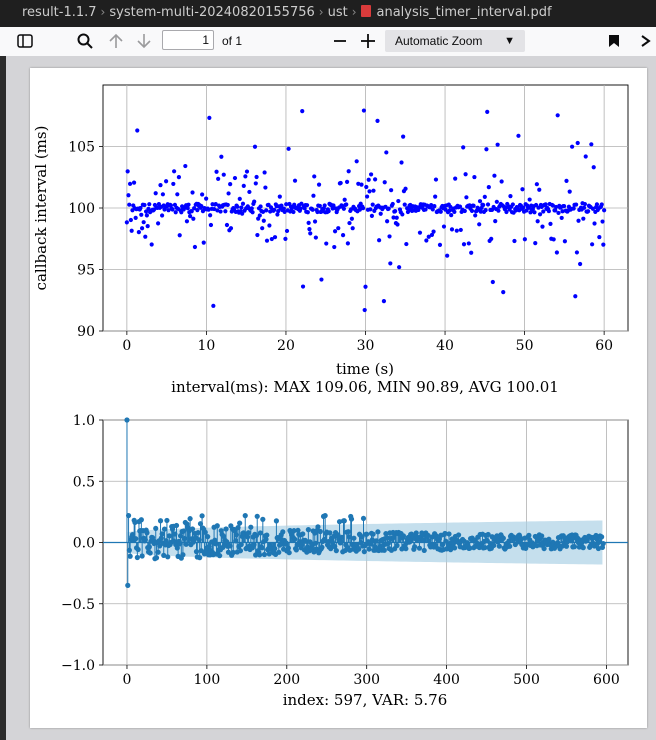 This screenshot has height=740, width=656. Describe the element at coordinates (212, 12) in the screenshot. I see `breadcrumb-item: system-multi-20240820155756` at that location.